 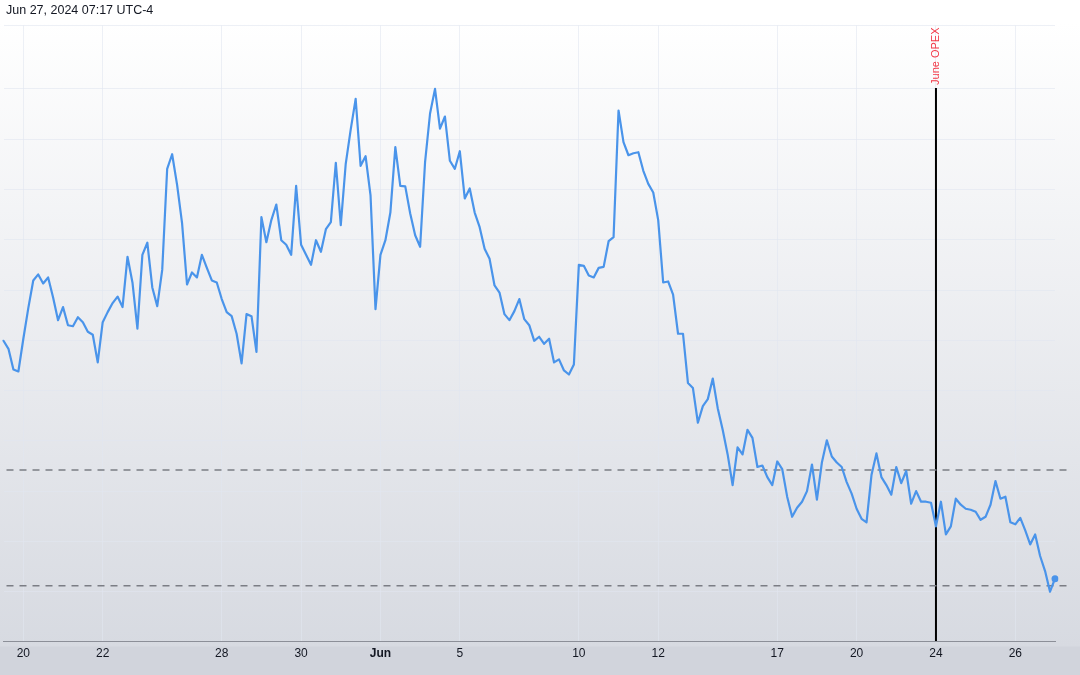 I want to click on x-tick-label: 10, so click(x=579, y=652).